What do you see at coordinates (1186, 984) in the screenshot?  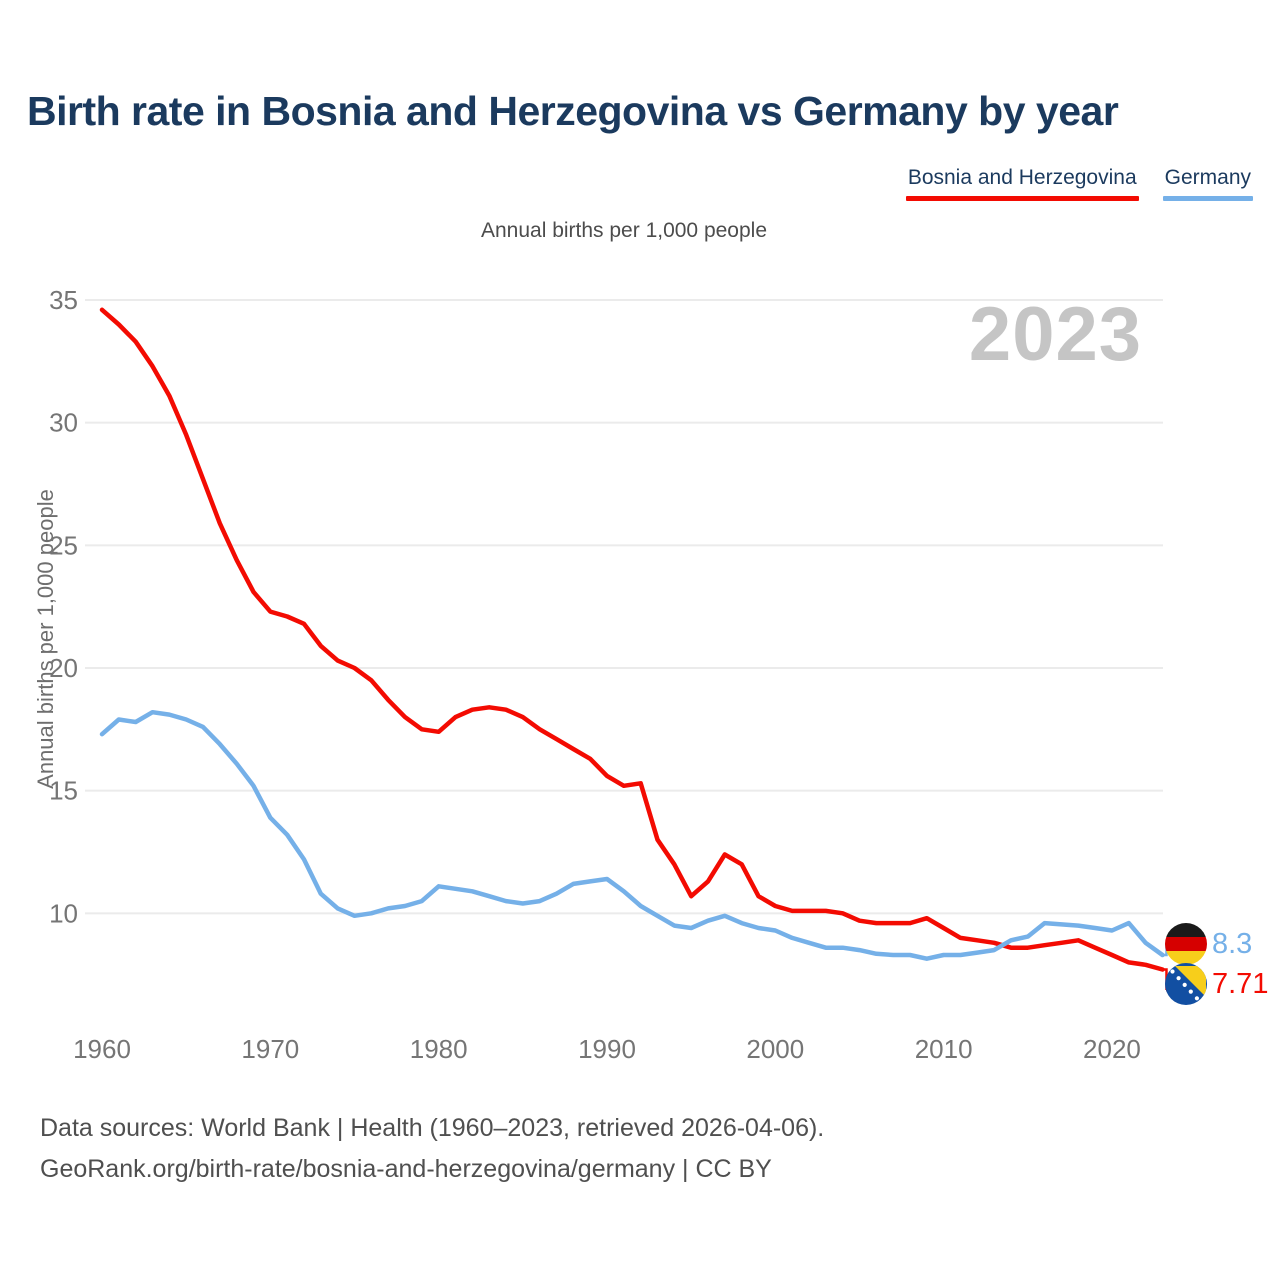 I see `bosnia-herzegovina-flag-icon` at bounding box center [1186, 984].